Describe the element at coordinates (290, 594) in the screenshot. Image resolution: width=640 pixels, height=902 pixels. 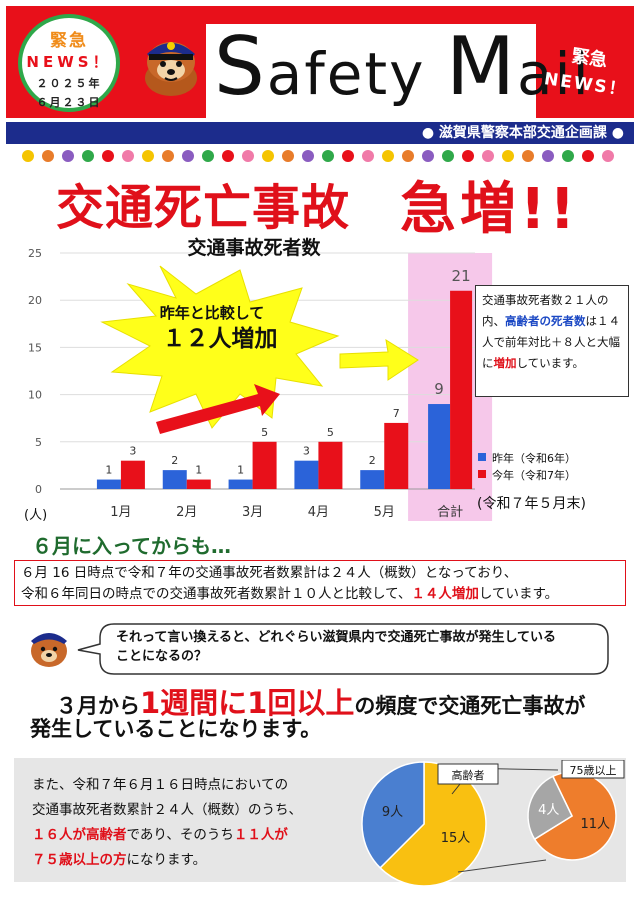
I see `june-line2: 令和６年同日の時点での交通事故死者数累計１０人と比較して、１４人増加しています。` at that location.